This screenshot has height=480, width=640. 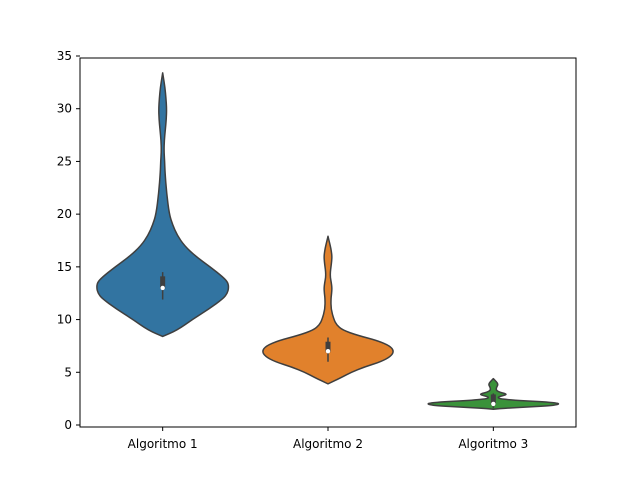 I want to click on y-tick-label: 25, so click(x=64, y=161).